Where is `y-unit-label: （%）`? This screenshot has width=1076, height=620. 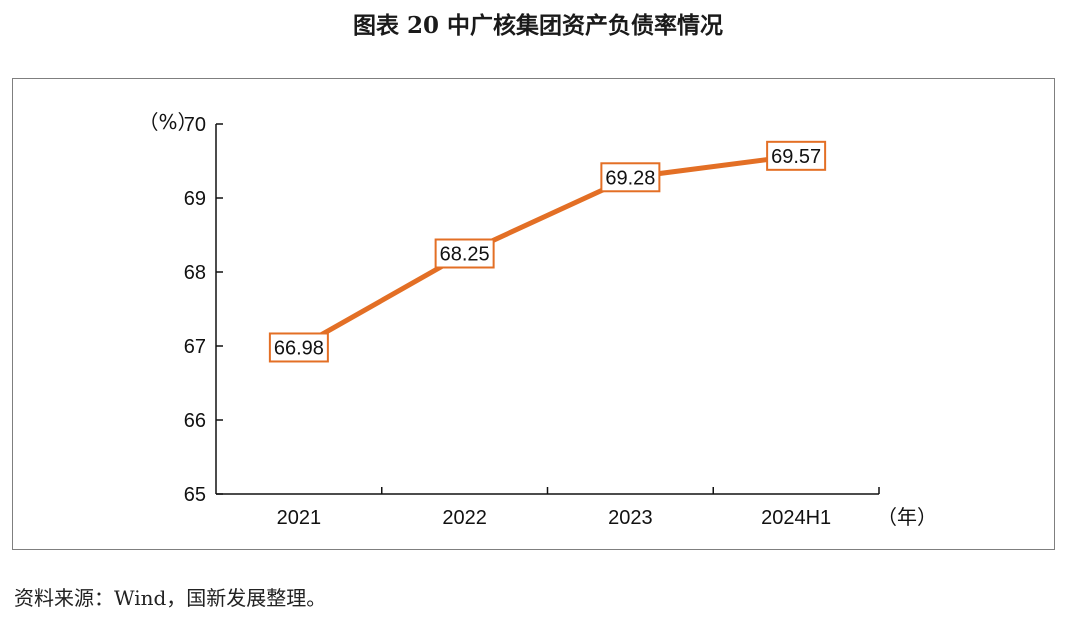
y-unit-label: （%） is located at coordinates (167, 122).